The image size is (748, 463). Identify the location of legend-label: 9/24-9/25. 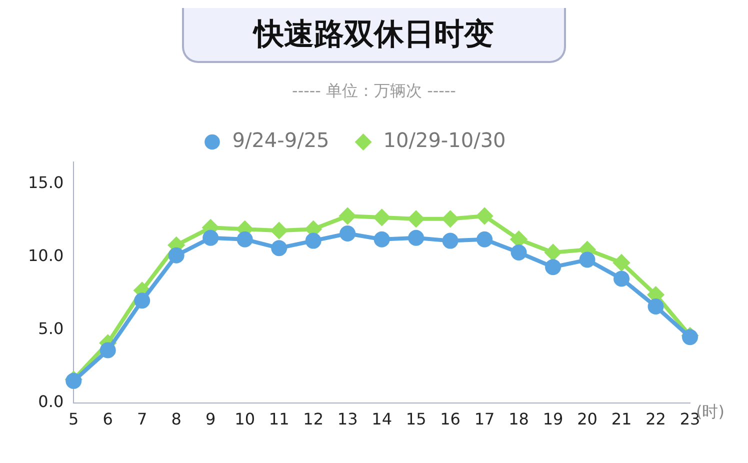
(281, 140).